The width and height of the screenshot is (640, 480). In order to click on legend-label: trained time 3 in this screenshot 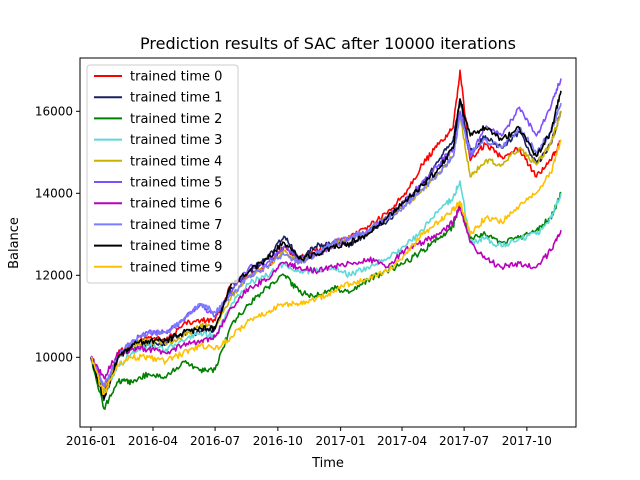, I will do `click(176, 140)`.